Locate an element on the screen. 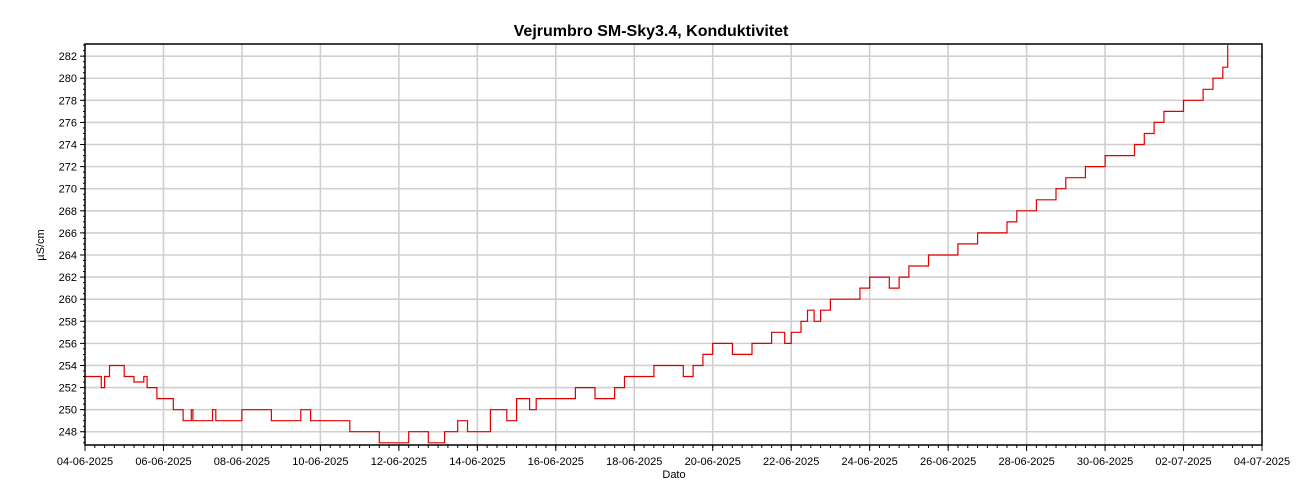  x-tick-label: 30-06-2025 is located at coordinates (1105, 462).